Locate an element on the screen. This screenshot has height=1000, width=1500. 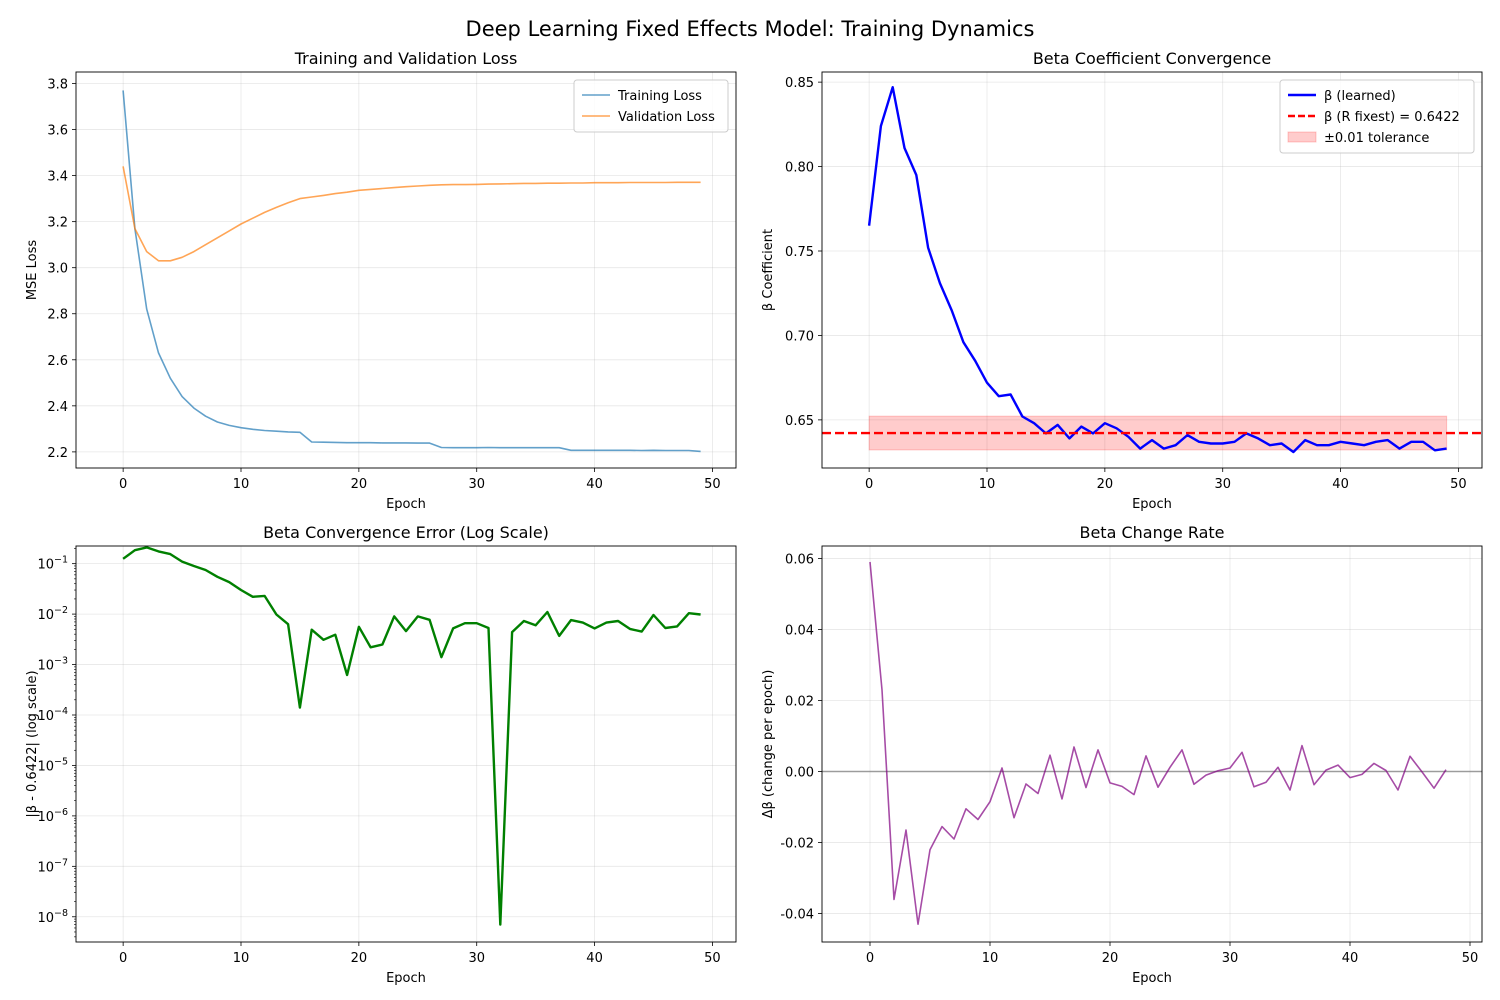
y-tick-label: 10⁻⁵ is located at coordinates (52, 765).